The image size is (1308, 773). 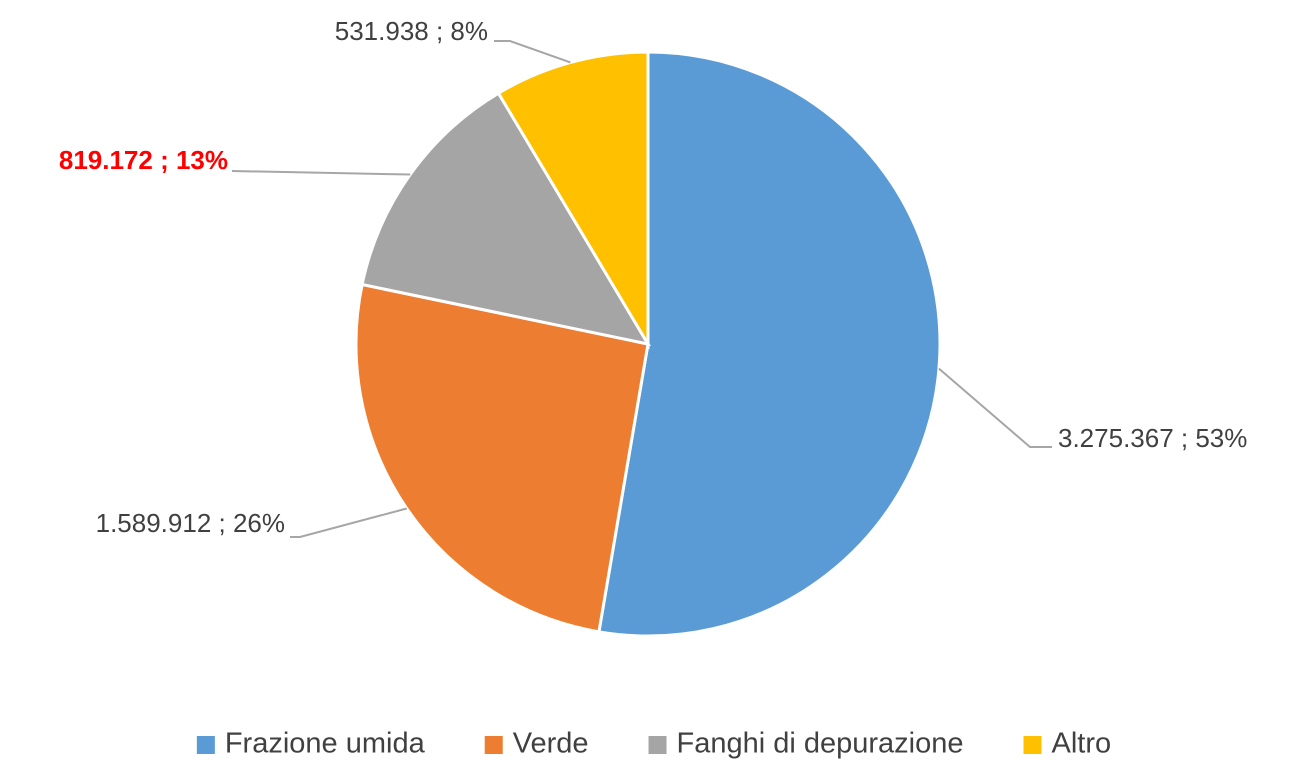 What do you see at coordinates (325, 744) in the screenshot?
I see `legend-label: Frazione umida` at bounding box center [325, 744].